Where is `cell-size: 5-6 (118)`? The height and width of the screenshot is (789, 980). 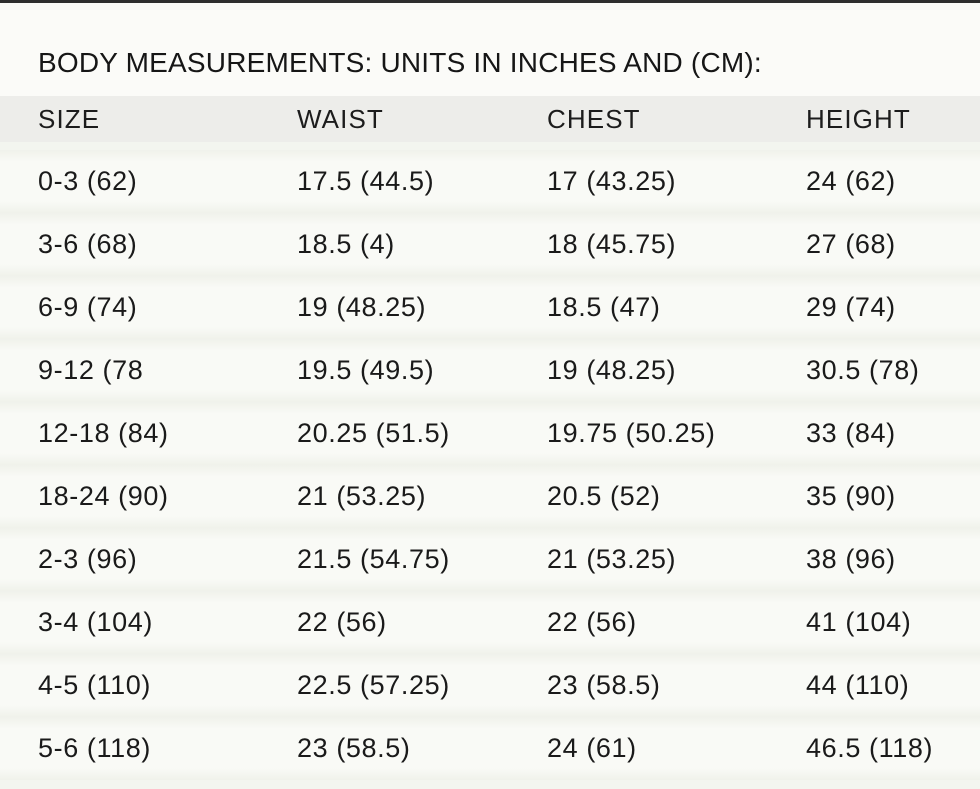 cell-size: 5-6 (118) is located at coordinates (94, 748).